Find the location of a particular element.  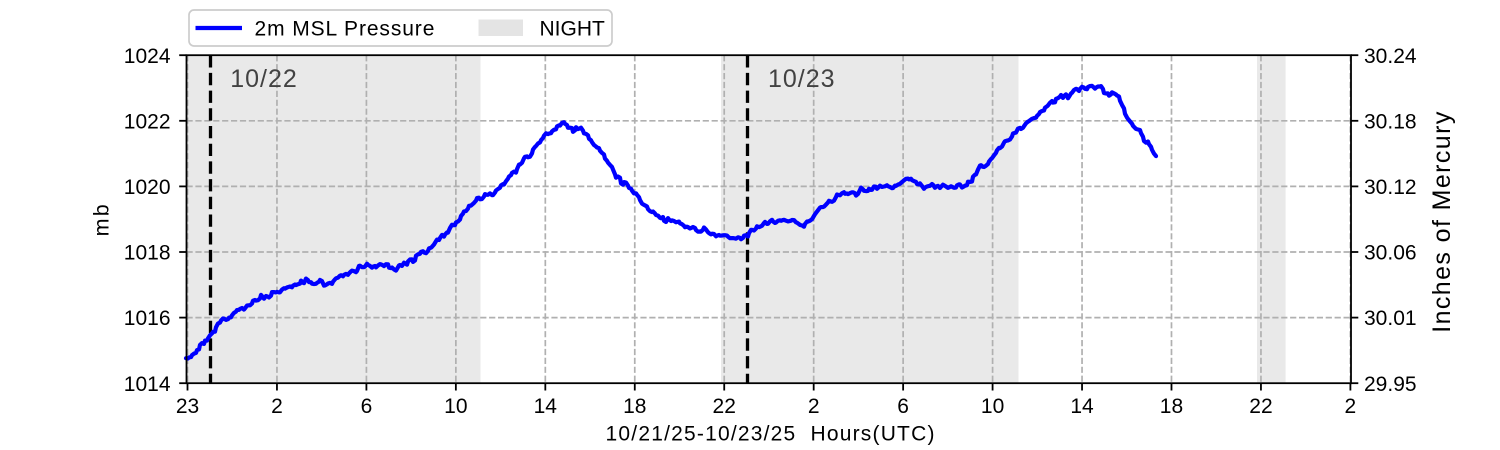

svg-text: 10/22 is located at coordinates (264, 79).